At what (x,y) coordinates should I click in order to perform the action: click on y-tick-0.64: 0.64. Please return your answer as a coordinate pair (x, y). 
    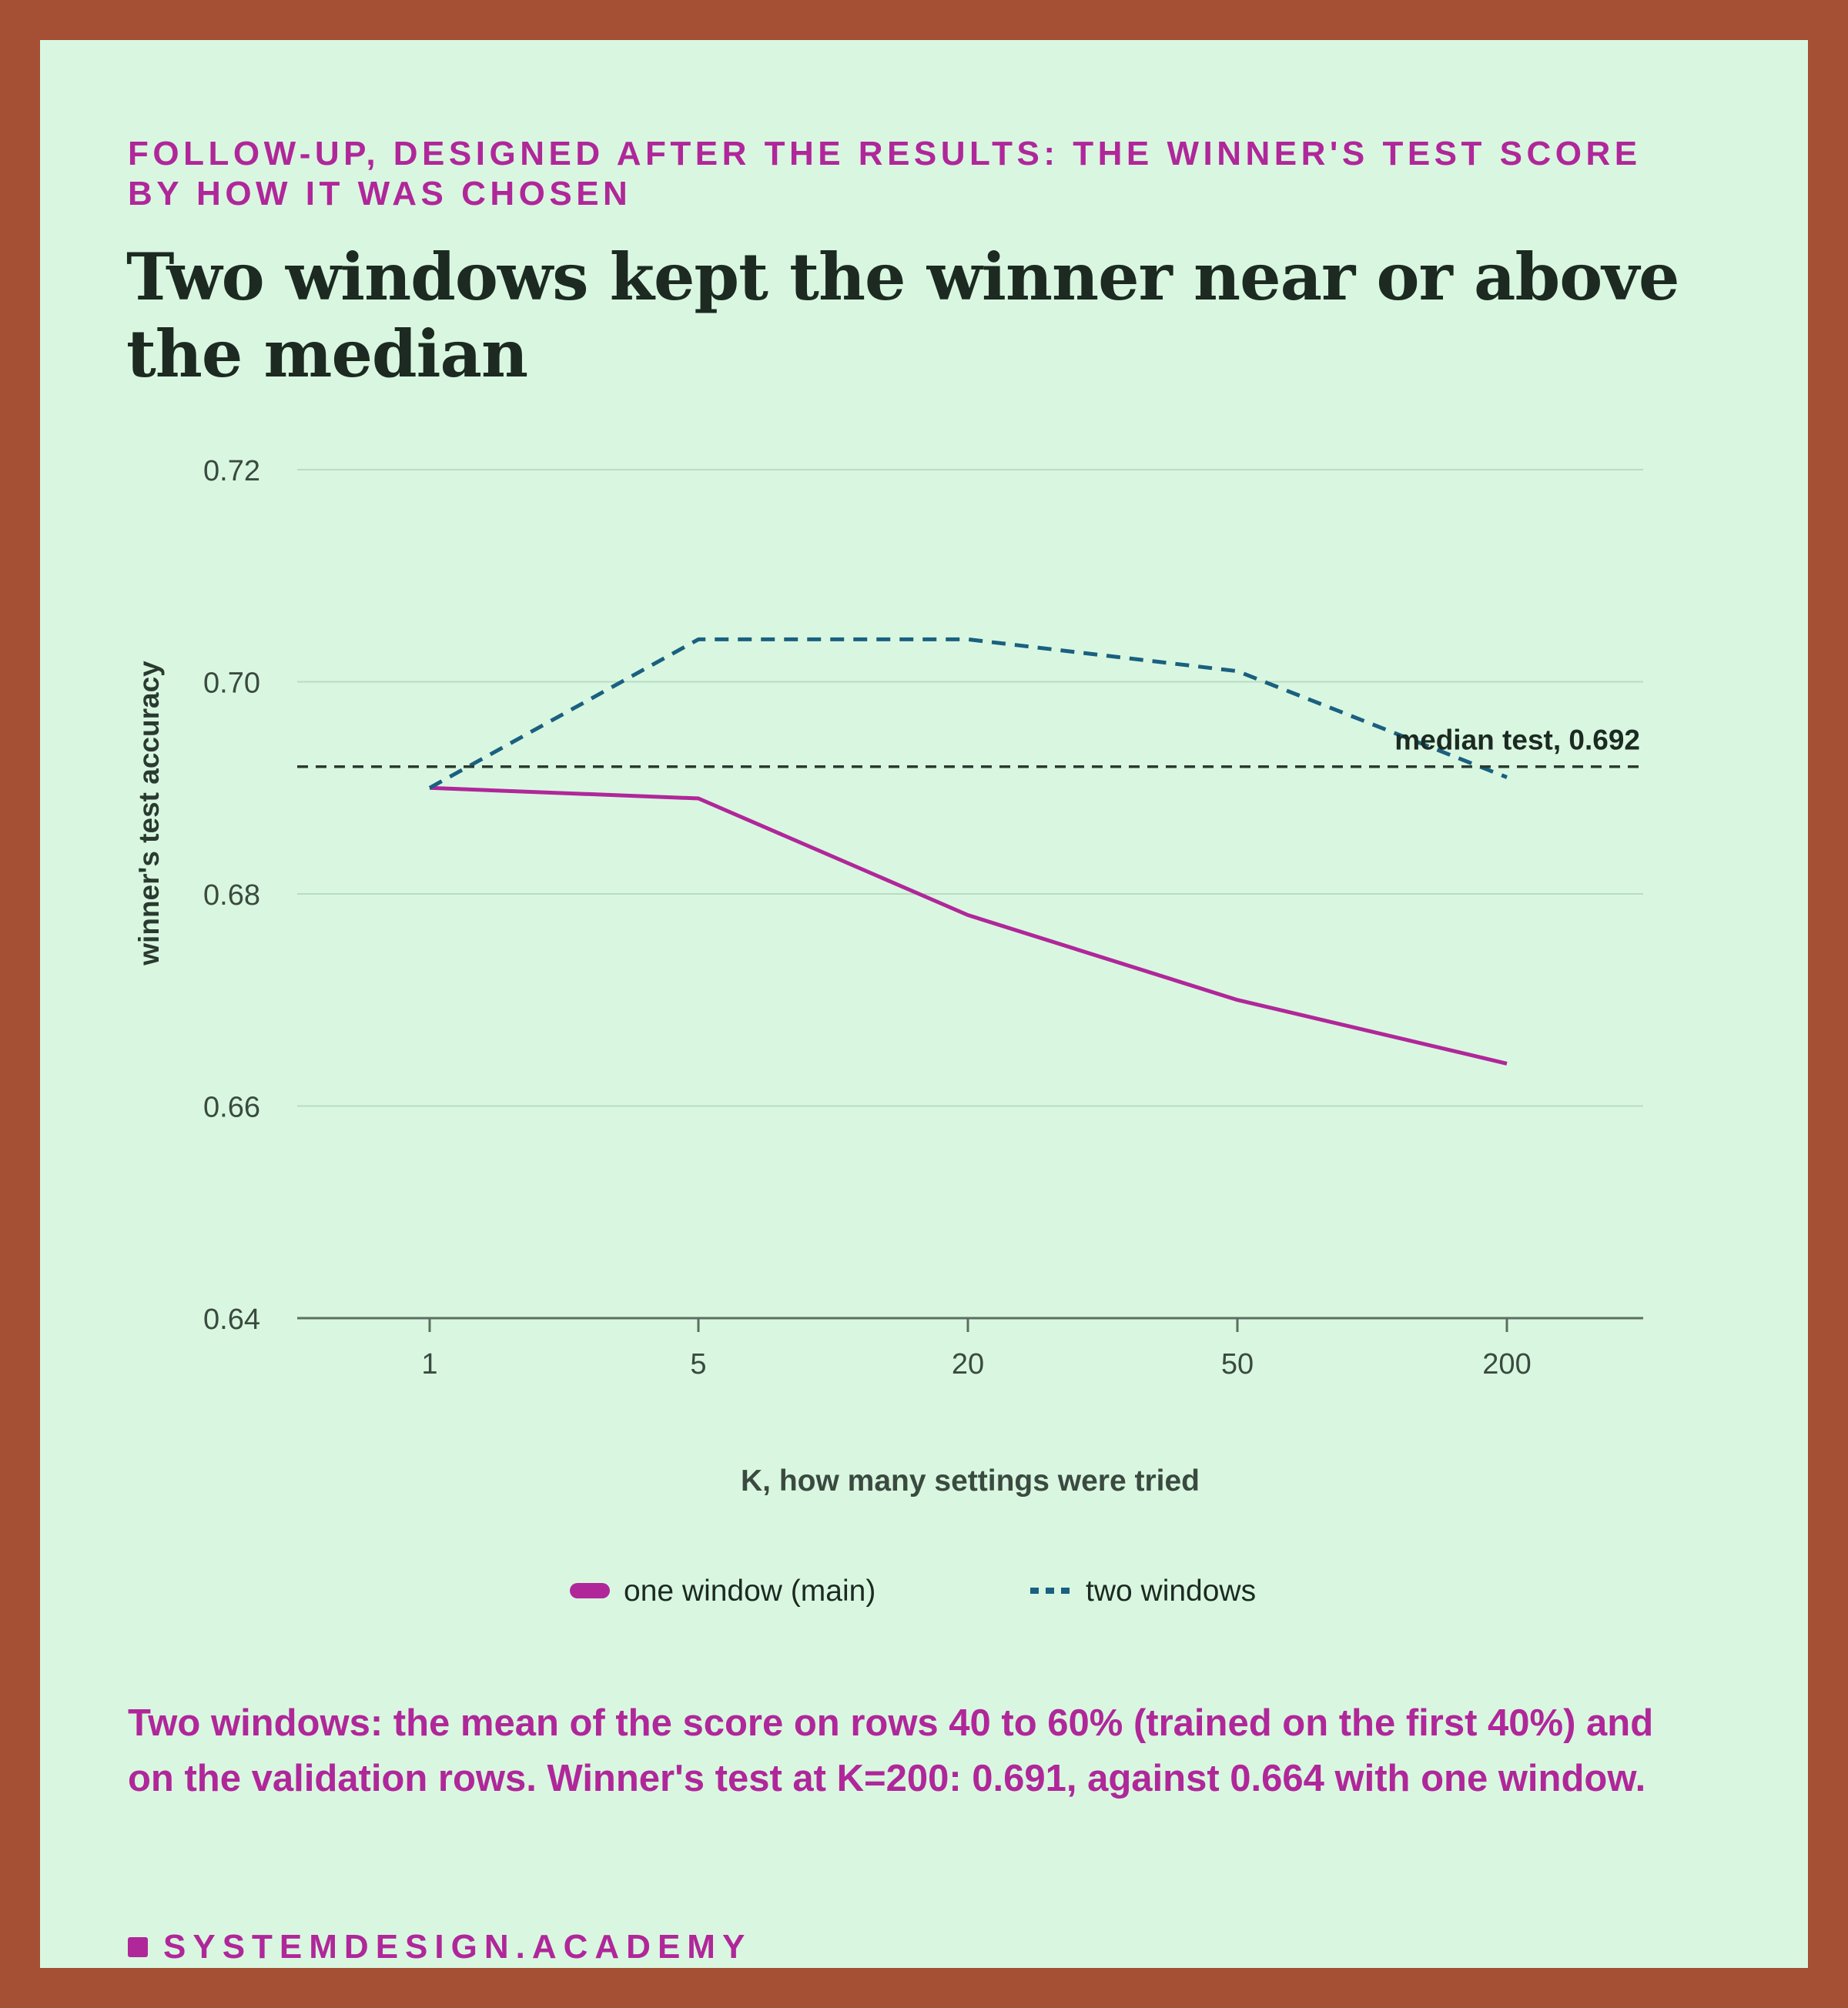
    Looking at the image, I should click on (231, 1320).